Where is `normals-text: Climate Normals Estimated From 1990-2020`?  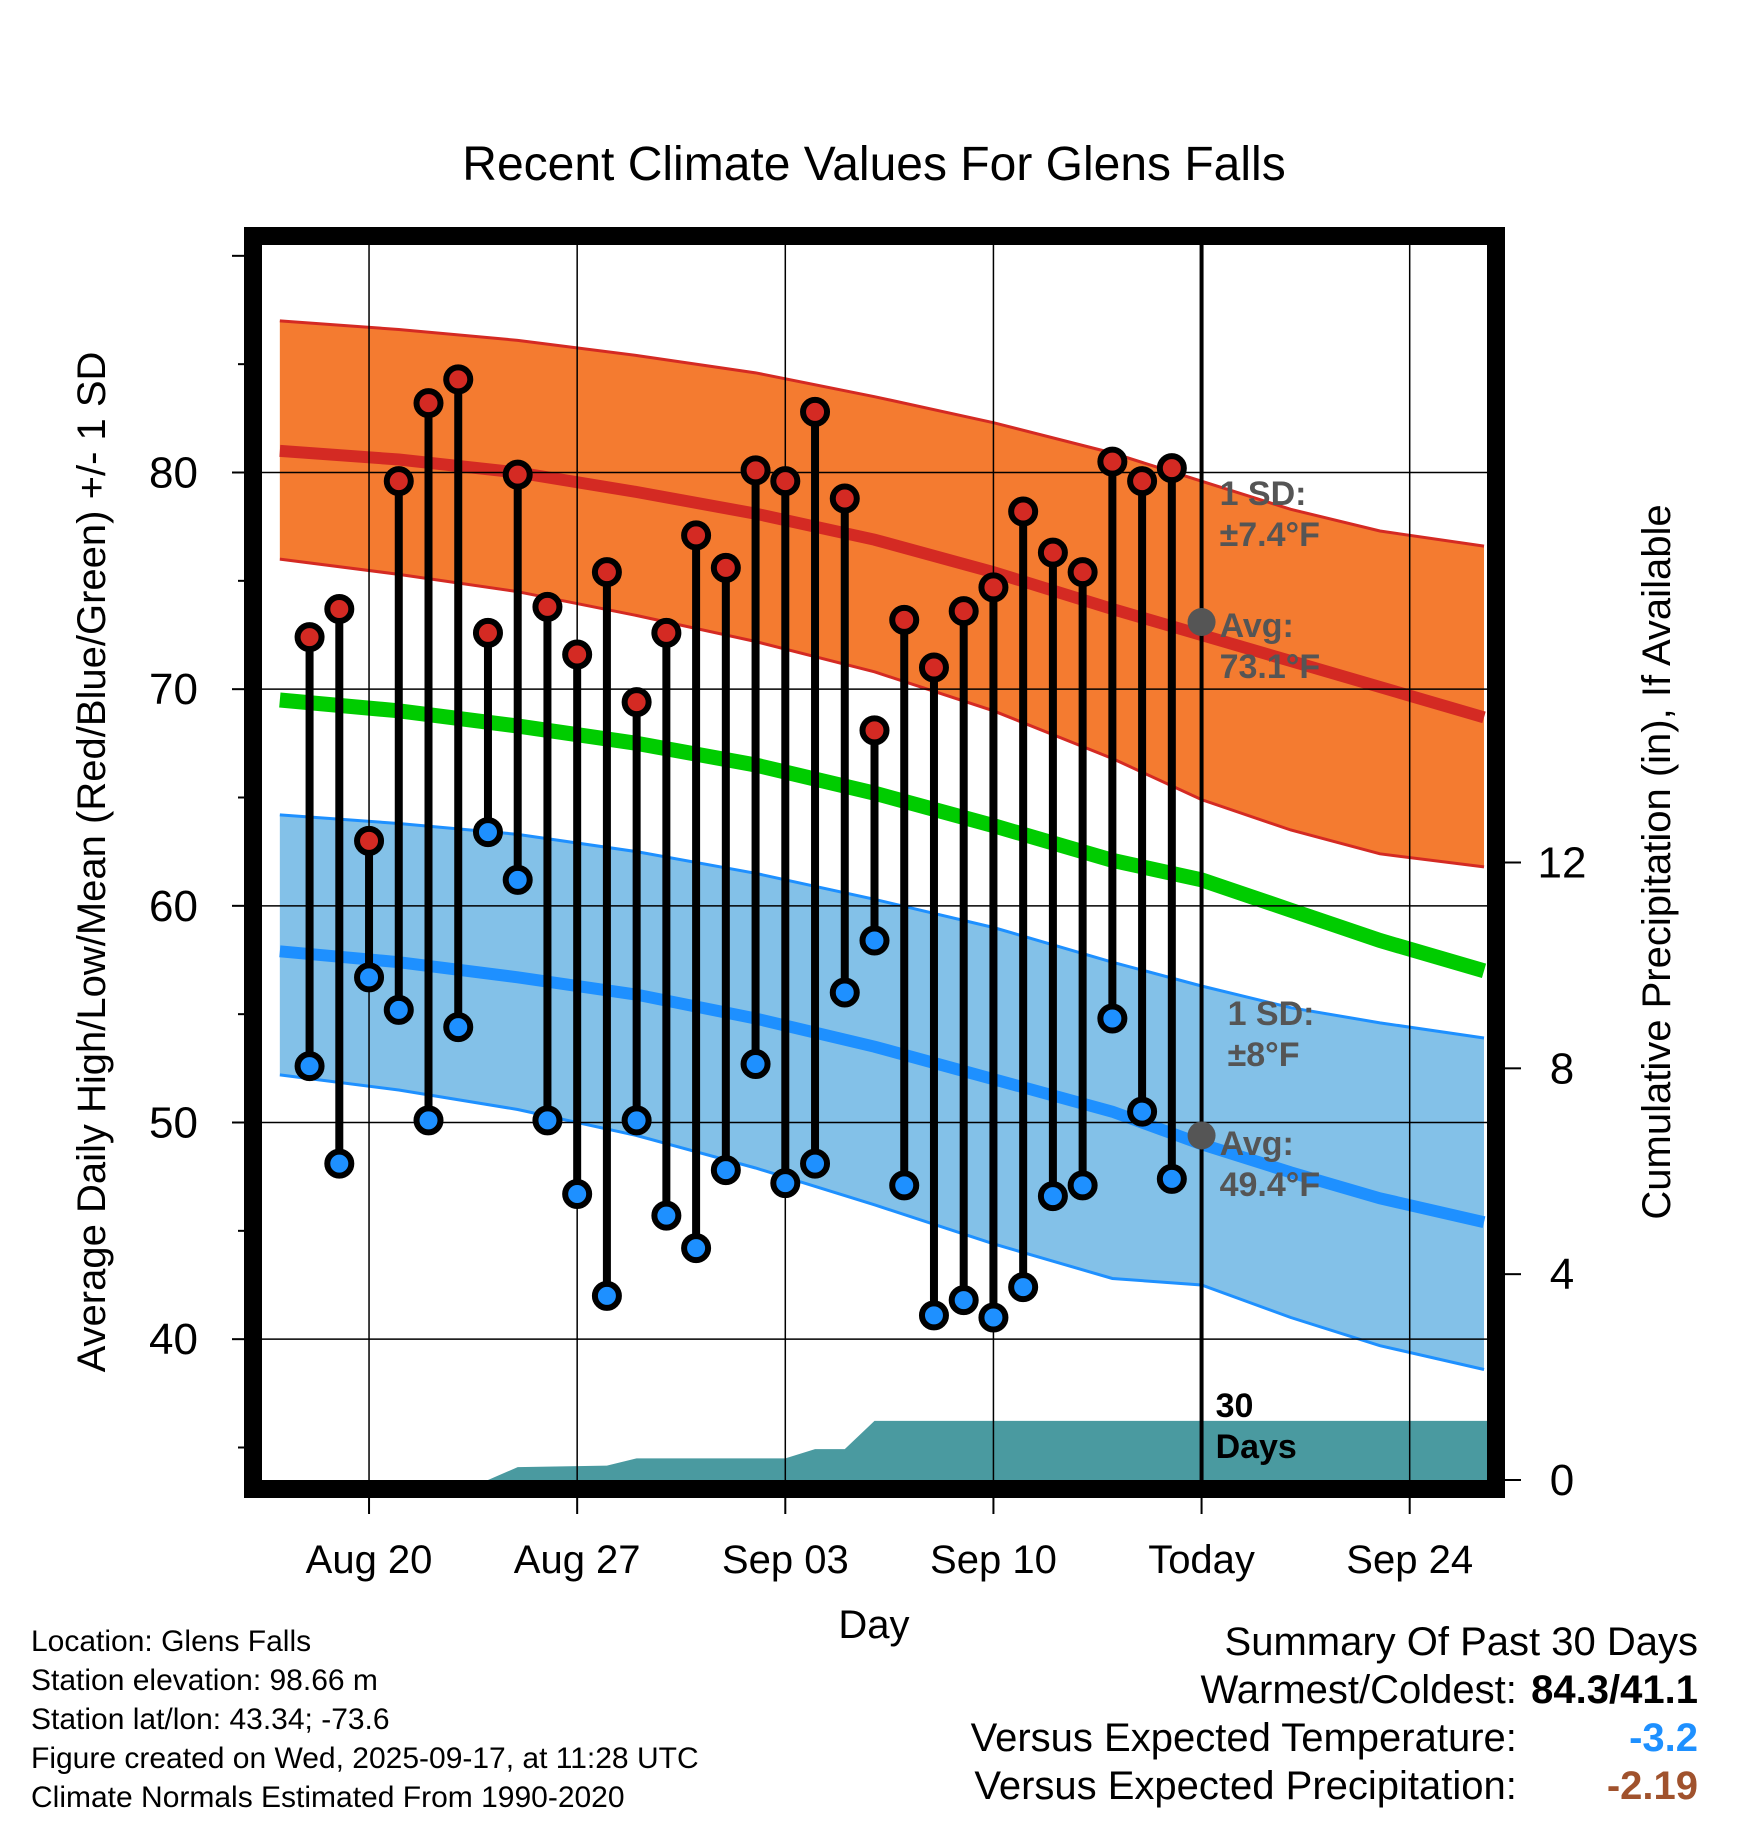 normals-text: Climate Normals Estimated From 1990-2020 is located at coordinates (328, 1797).